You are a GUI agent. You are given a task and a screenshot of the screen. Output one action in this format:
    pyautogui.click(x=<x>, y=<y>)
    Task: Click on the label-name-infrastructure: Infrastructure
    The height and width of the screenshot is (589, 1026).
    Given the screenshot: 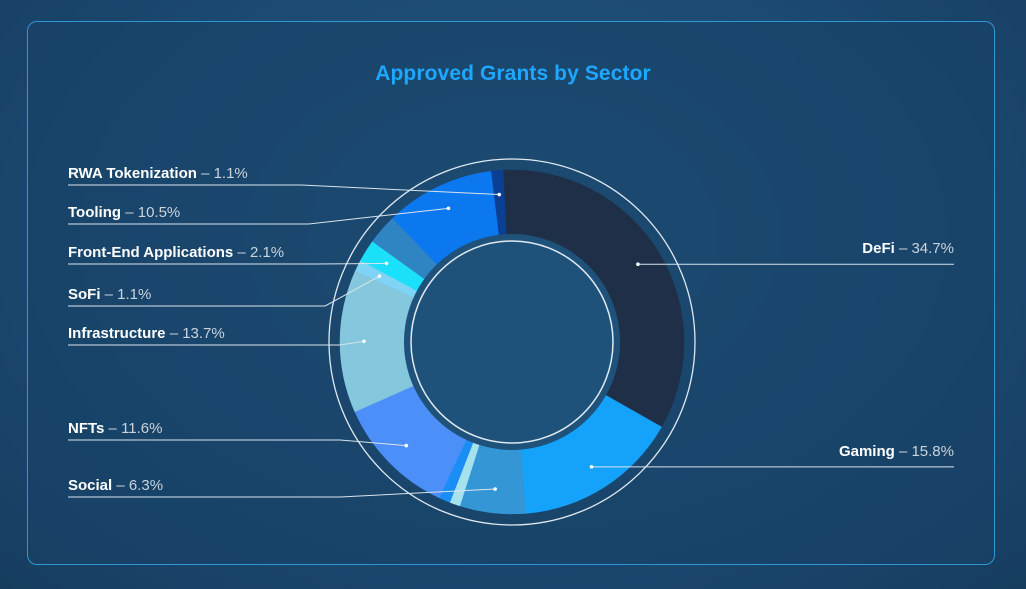 What is the action you would take?
    pyautogui.click(x=117, y=333)
    